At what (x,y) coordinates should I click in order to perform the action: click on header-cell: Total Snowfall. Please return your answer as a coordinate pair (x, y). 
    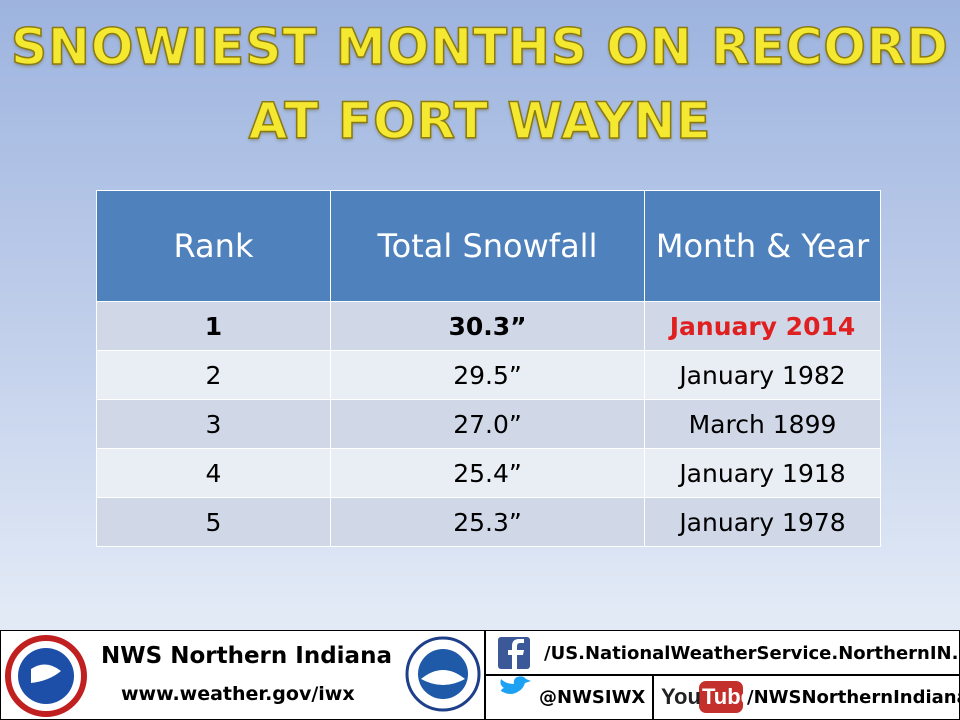
    Looking at the image, I should click on (487, 246).